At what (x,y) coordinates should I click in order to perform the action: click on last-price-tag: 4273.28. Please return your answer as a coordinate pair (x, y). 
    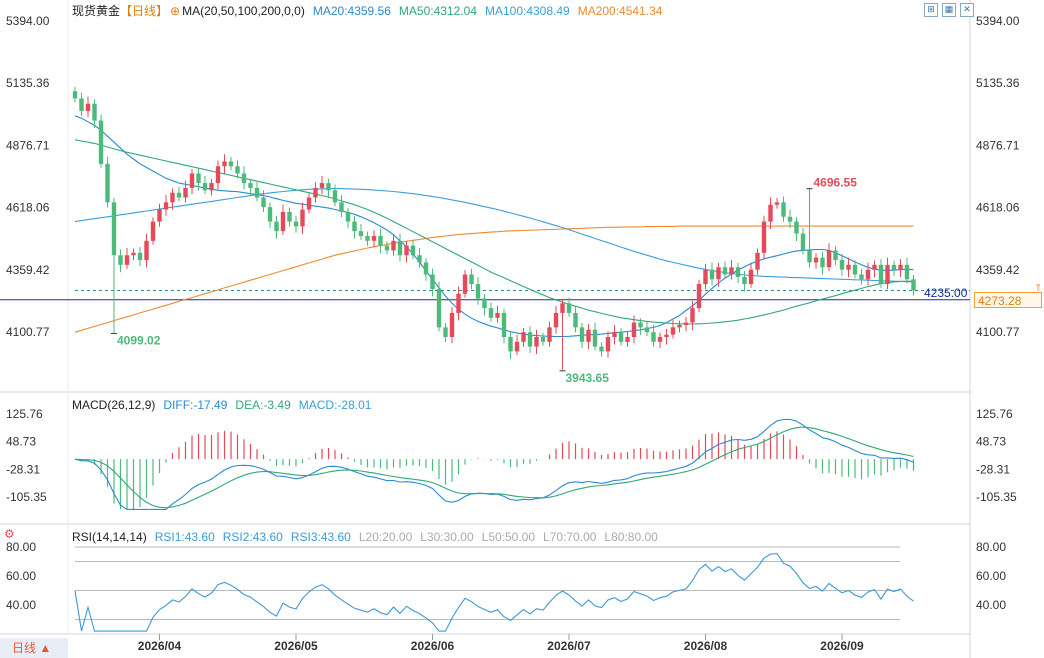
    Looking at the image, I should click on (1008, 300).